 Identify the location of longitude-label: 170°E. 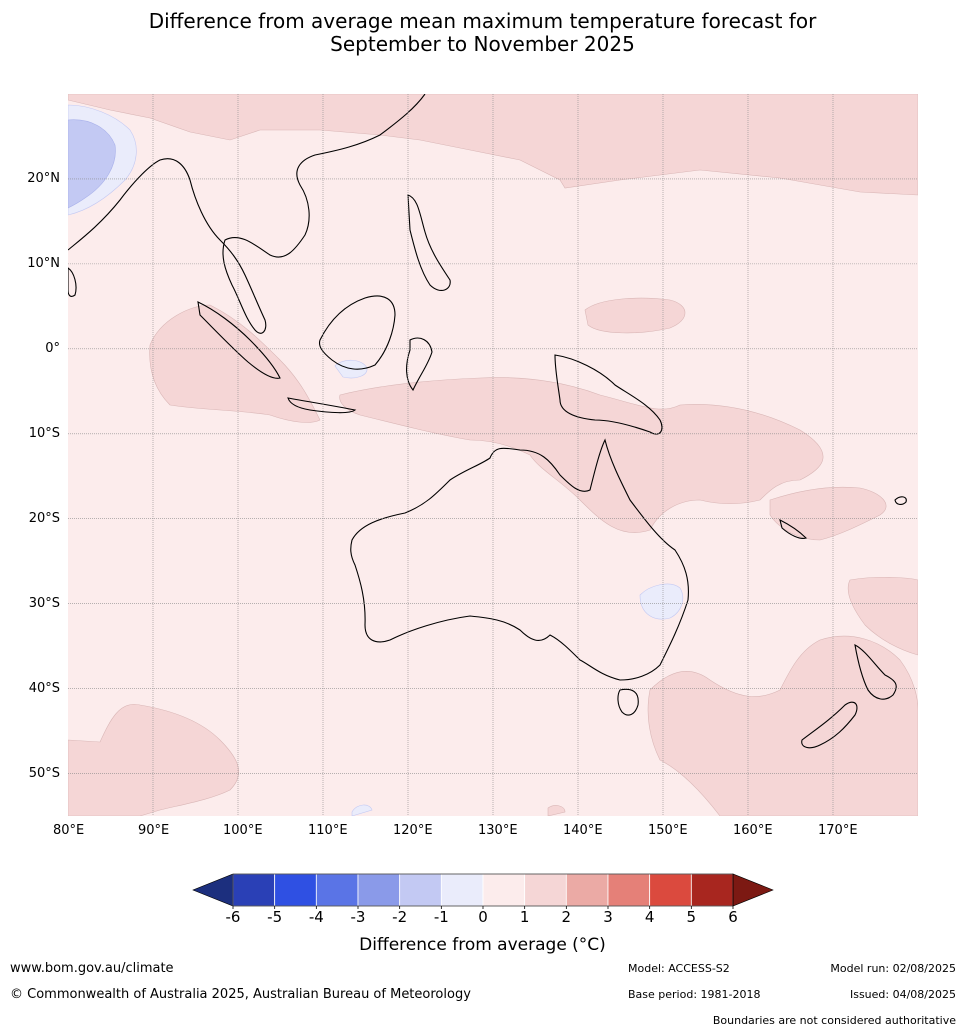
(838, 830).